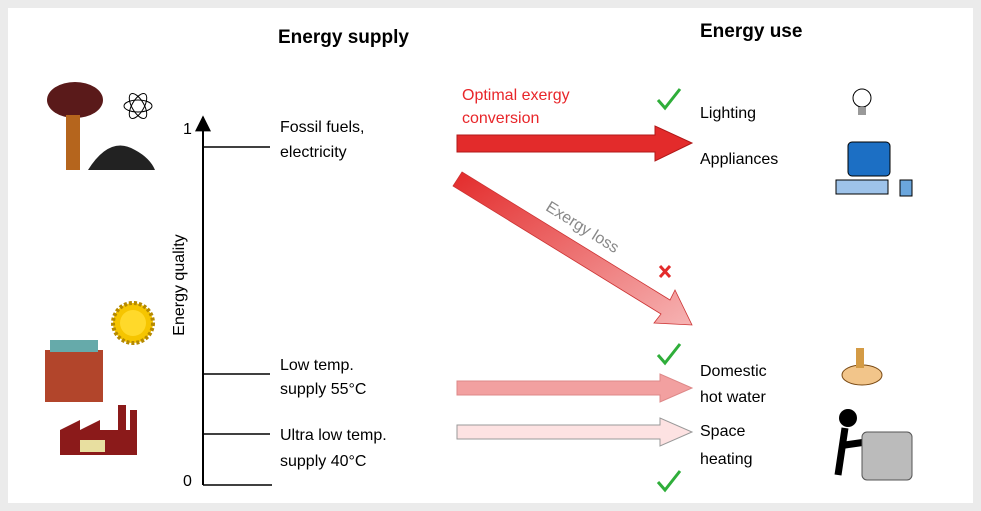 The height and width of the screenshot is (511, 981). What do you see at coordinates (237, 316) in the screenshot?
I see `axis-ticks` at bounding box center [237, 316].